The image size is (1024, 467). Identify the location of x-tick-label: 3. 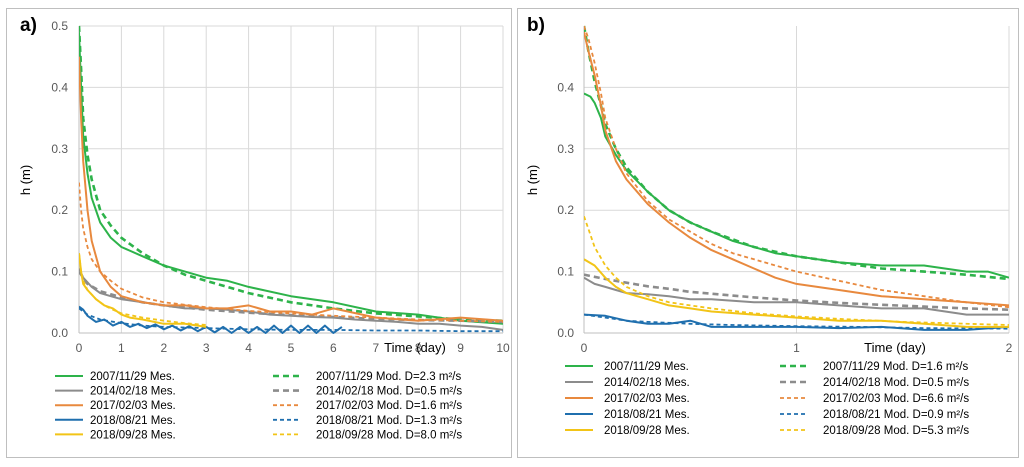
(206, 348).